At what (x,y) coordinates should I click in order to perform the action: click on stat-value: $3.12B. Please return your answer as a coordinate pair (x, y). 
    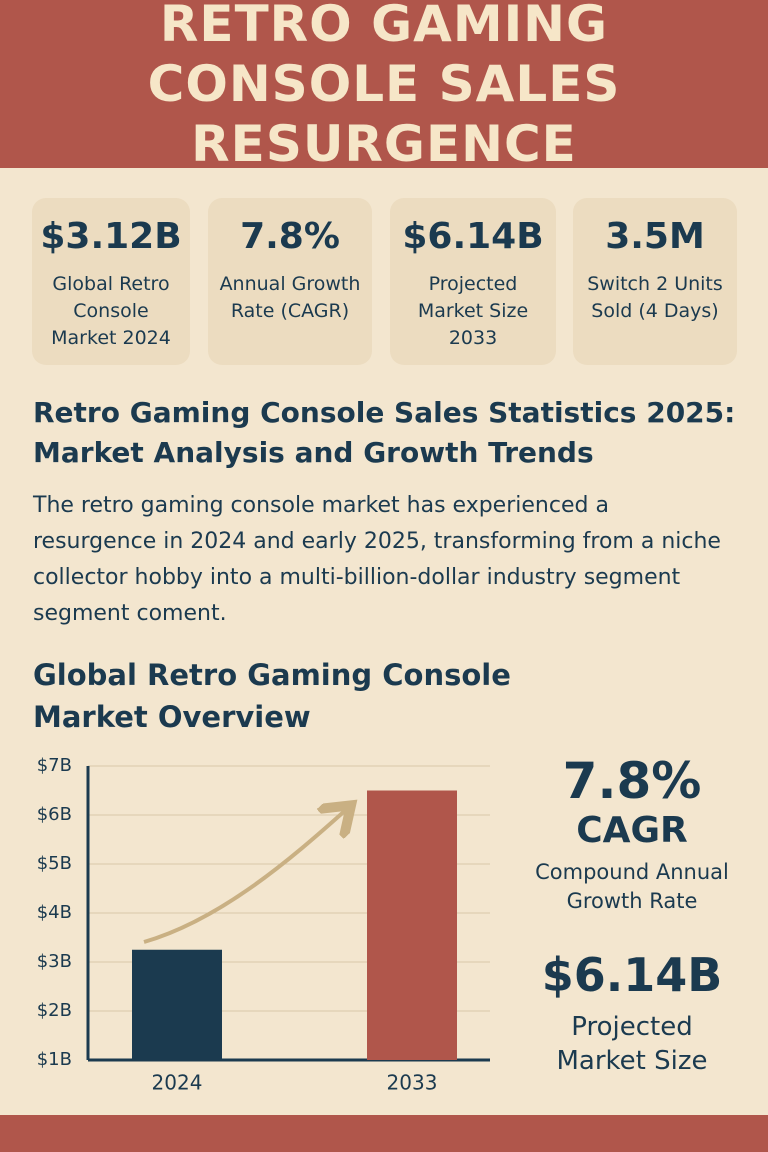
    Looking at the image, I should click on (111, 236).